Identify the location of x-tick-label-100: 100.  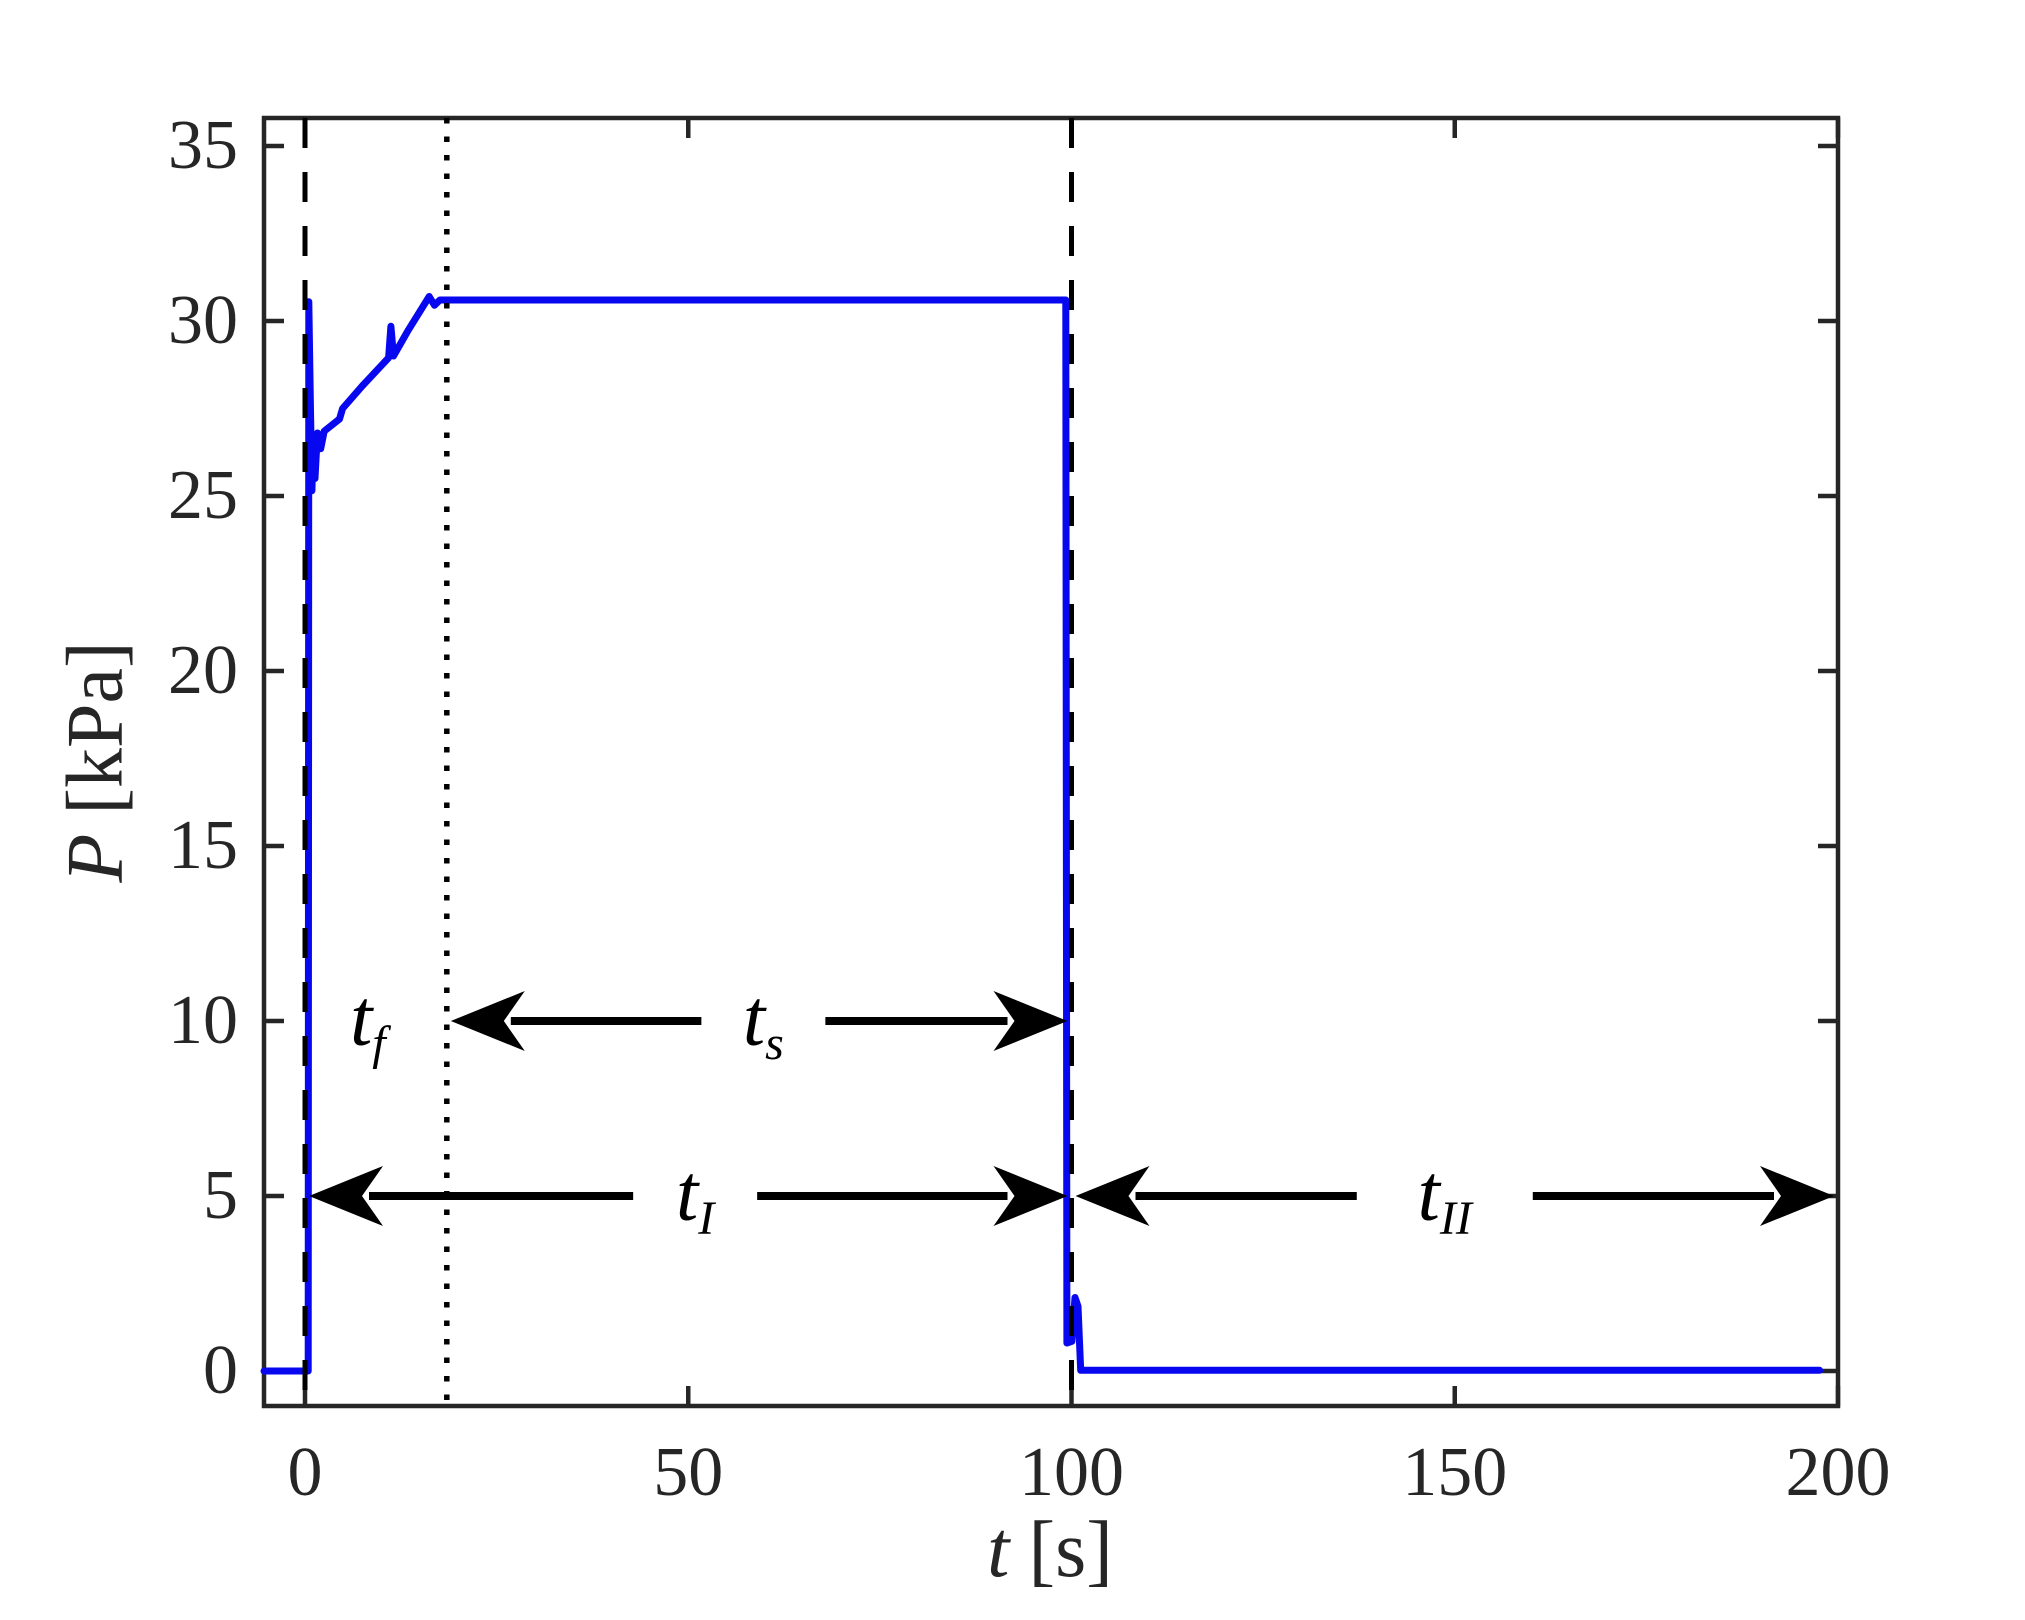
(1071, 1472).